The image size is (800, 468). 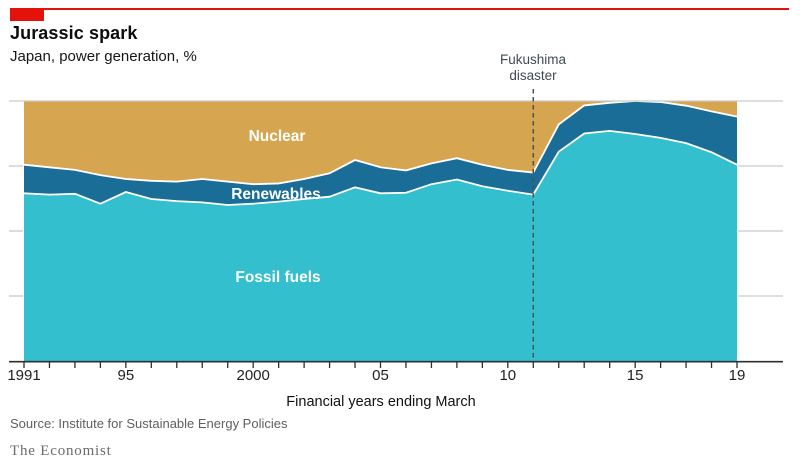 What do you see at coordinates (253, 375) in the screenshot?
I see `x-tick-label-2000: 2000` at bounding box center [253, 375].